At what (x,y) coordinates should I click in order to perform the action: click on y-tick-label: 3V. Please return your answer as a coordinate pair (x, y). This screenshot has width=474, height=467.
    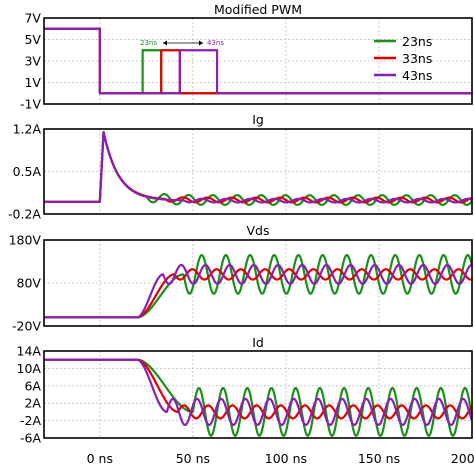
    Looking at the image, I should click on (32, 61).